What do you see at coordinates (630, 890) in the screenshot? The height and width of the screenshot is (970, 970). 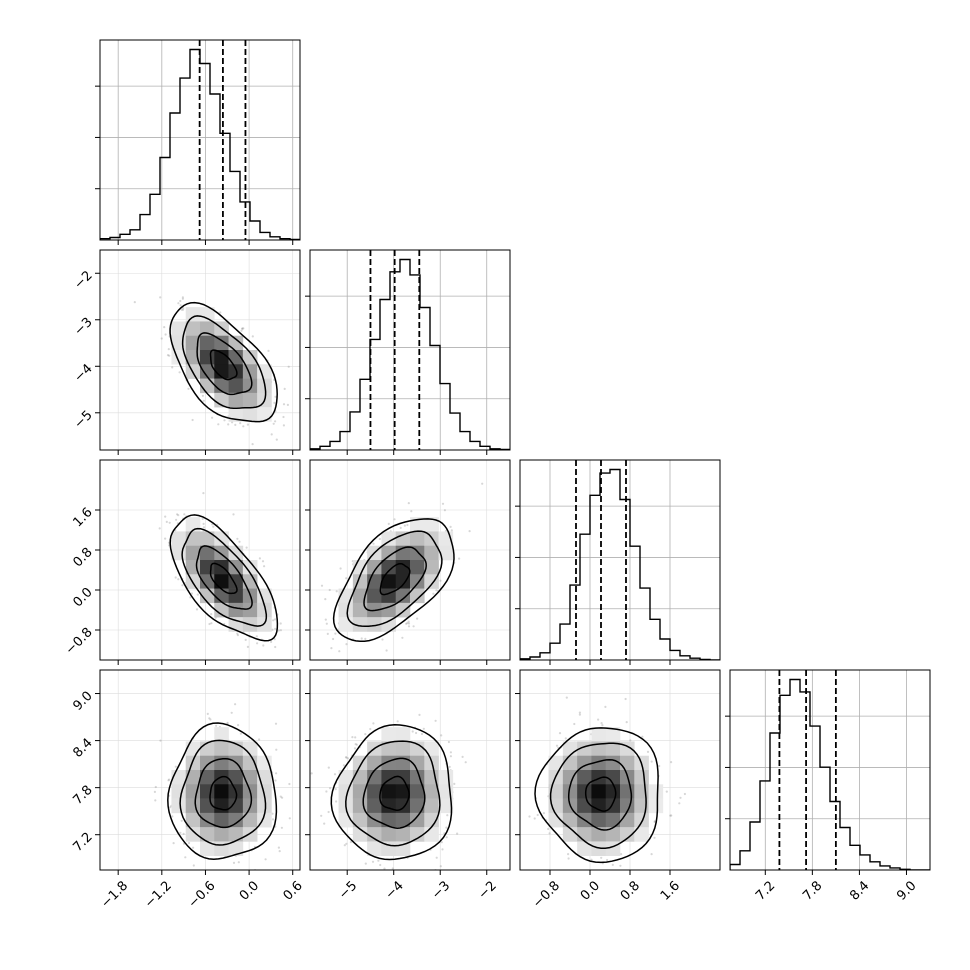 I see `x-tick-label-2-2: 0.8` at bounding box center [630, 890].